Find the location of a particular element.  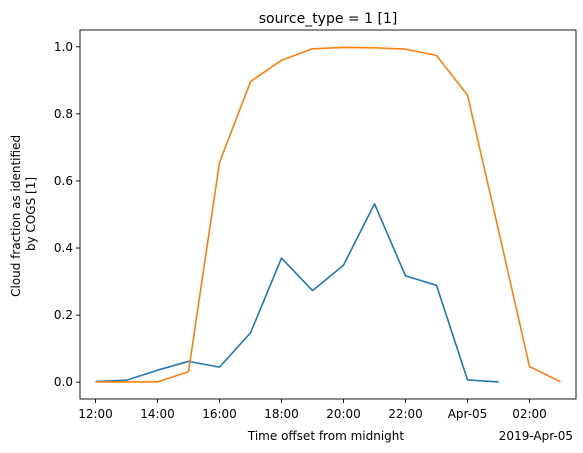

y-axis-label: Cloud fraction as identified by COGS [1] is located at coordinates (23, 214).